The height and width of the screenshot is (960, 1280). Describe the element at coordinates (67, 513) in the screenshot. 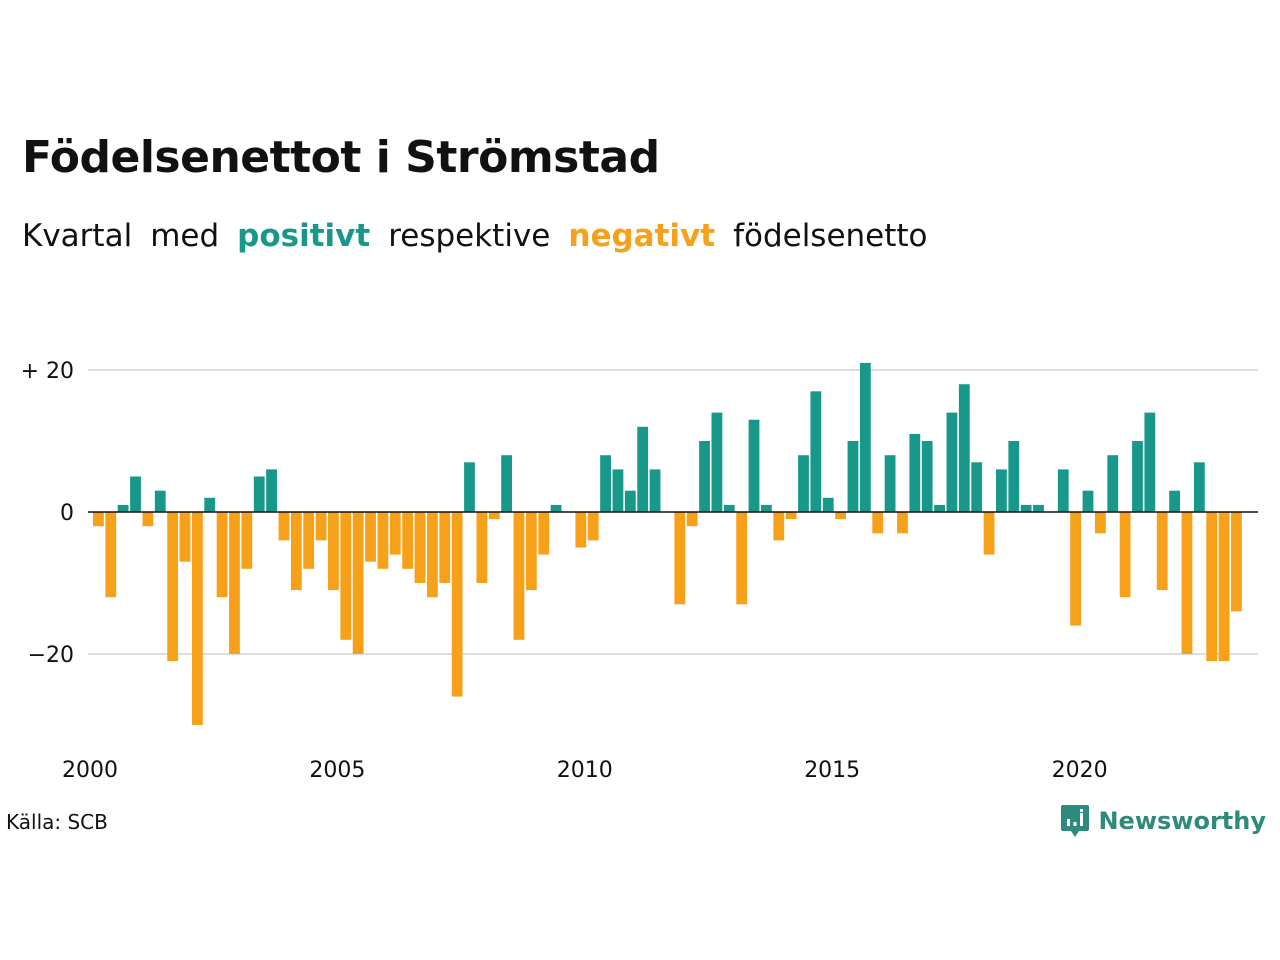

I see `y-tick-label: 0` at that location.